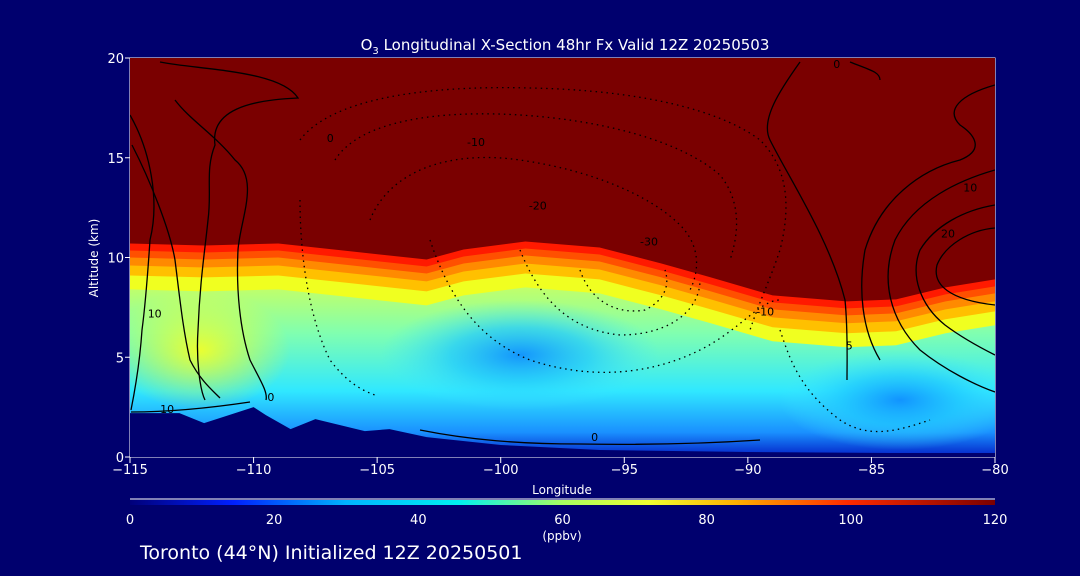 Image resolution: width=1080 pixels, height=576 pixels. What do you see at coordinates (377, 470) in the screenshot?
I see `x-tick-label: −105` at bounding box center [377, 470].